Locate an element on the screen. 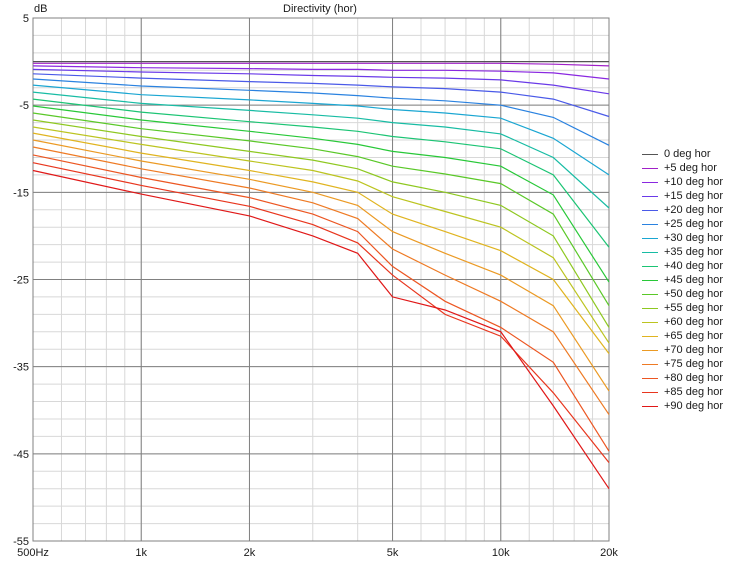 Image resolution: width=732 pixels, height=561 pixels. legend-item: +80 deg hor is located at coordinates (681, 378).